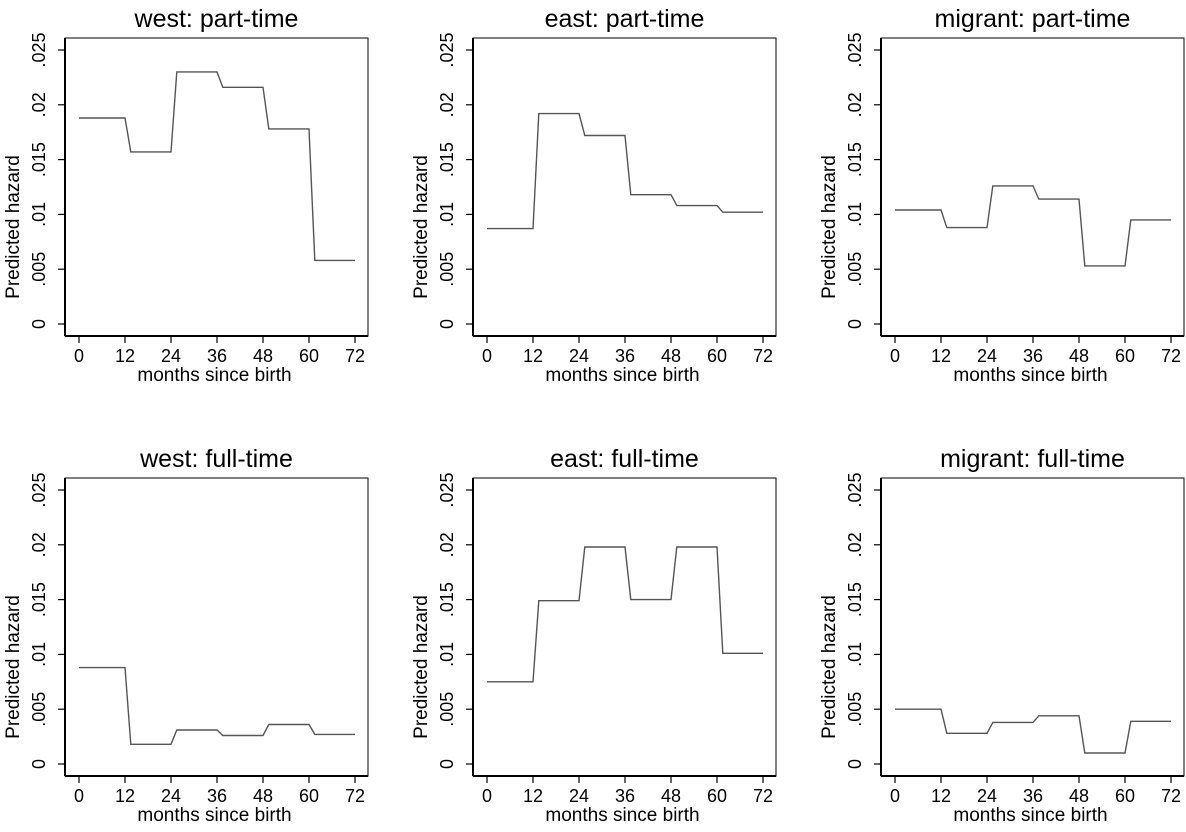  I want to click on chart-5-x-tick-label: 36, so click(1033, 796).